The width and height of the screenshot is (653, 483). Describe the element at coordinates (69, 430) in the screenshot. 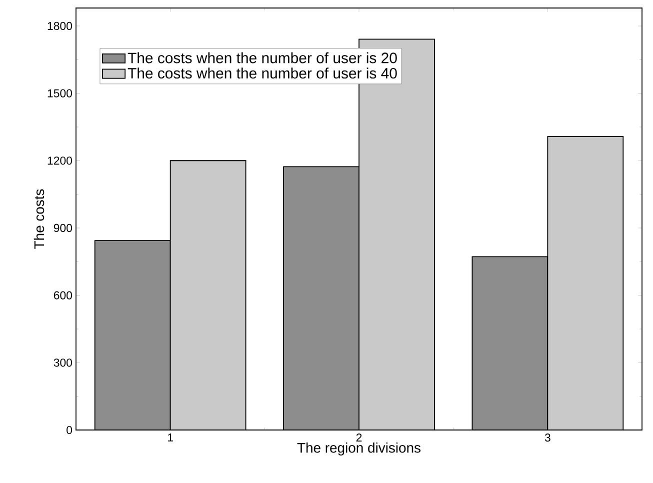

I see `y-tick-label: 0` at that location.